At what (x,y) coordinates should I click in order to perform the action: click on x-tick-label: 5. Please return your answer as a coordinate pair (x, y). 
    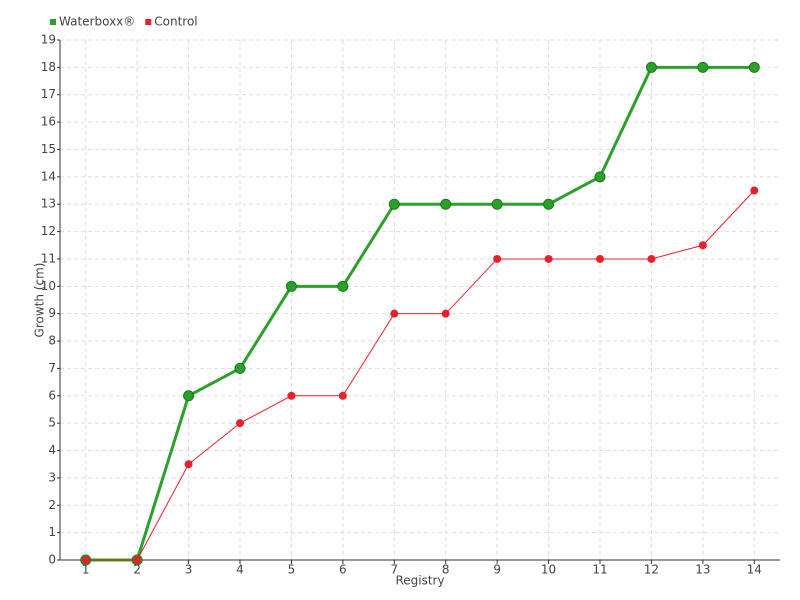
    Looking at the image, I should click on (292, 570).